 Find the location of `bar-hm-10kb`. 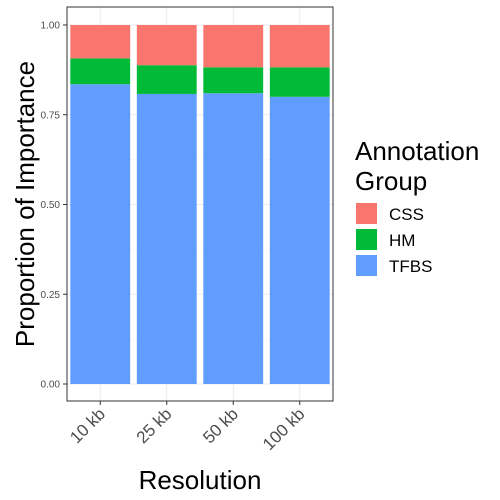

bar-hm-10kb is located at coordinates (100, 71).